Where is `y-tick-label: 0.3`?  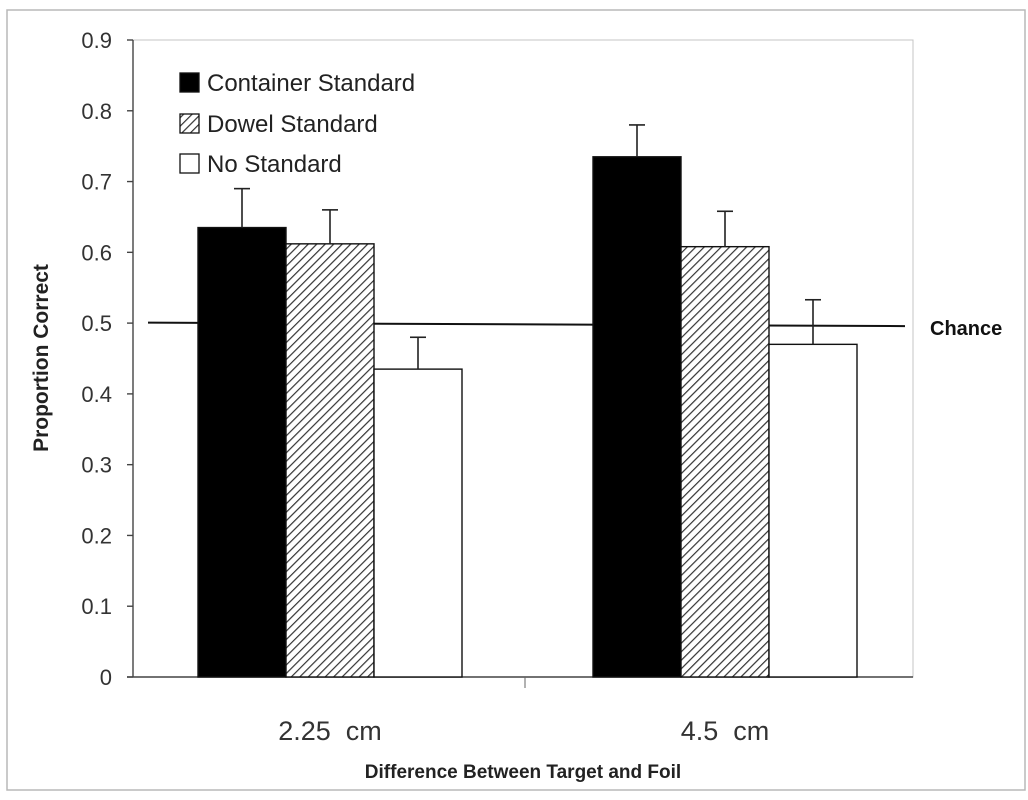 y-tick-label: 0.3 is located at coordinates (96, 465).